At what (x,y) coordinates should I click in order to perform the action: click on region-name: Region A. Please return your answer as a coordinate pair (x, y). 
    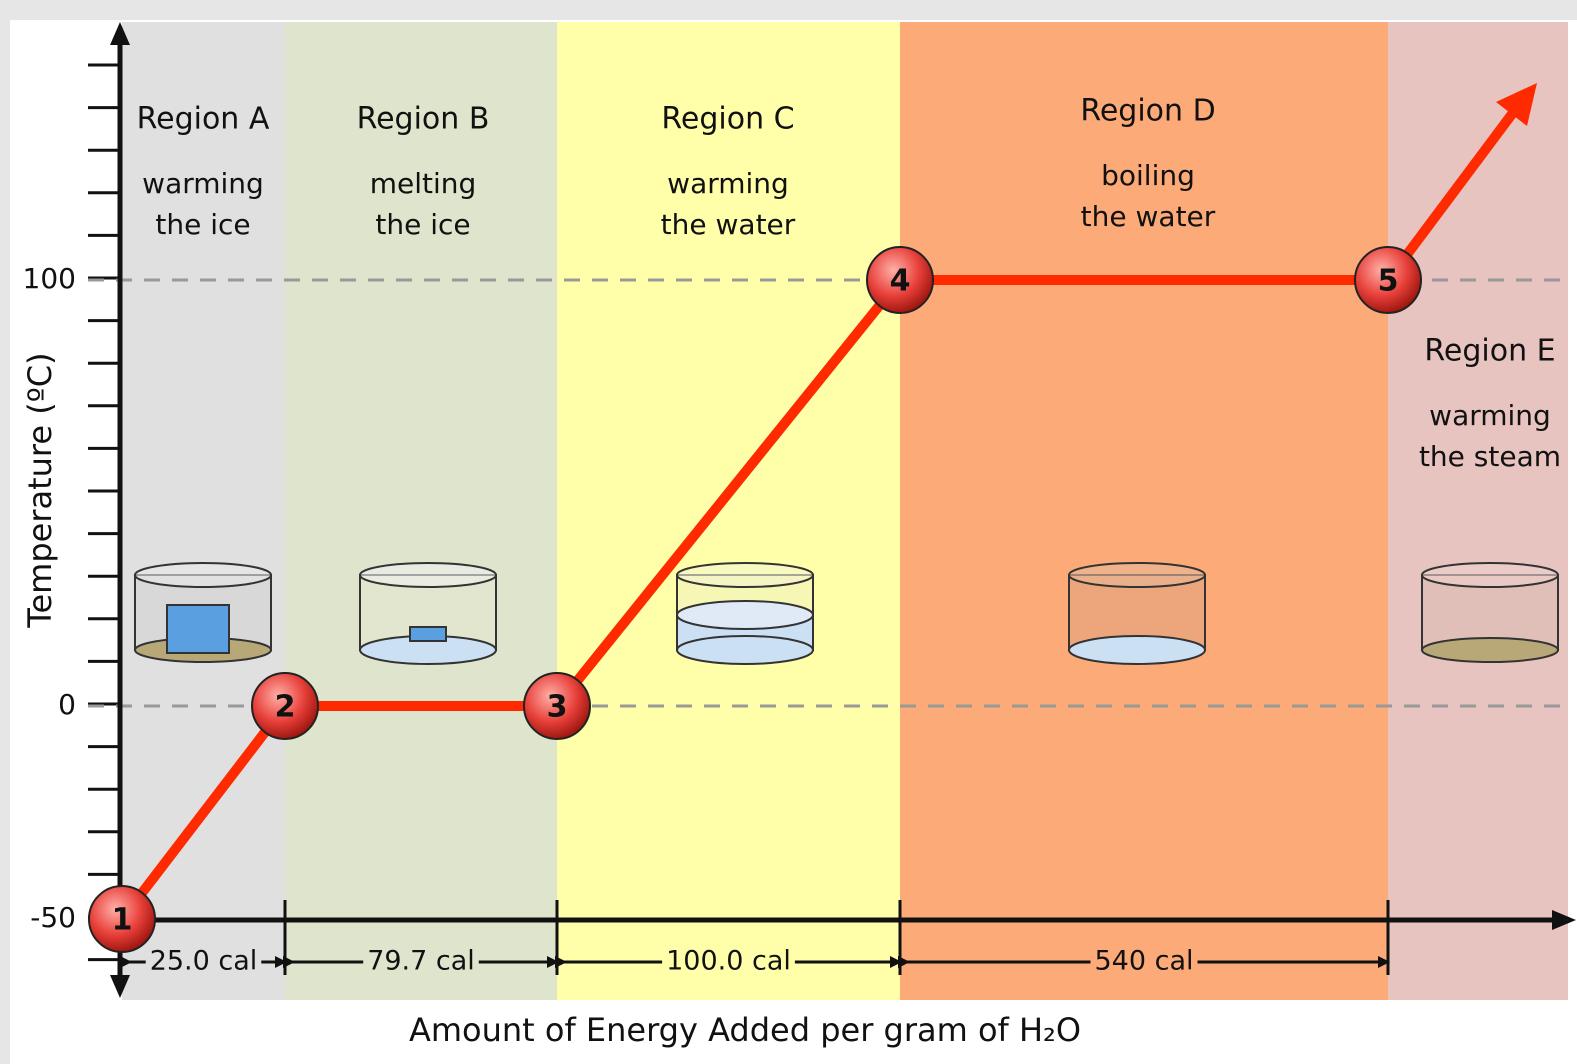
    Looking at the image, I should click on (203, 119).